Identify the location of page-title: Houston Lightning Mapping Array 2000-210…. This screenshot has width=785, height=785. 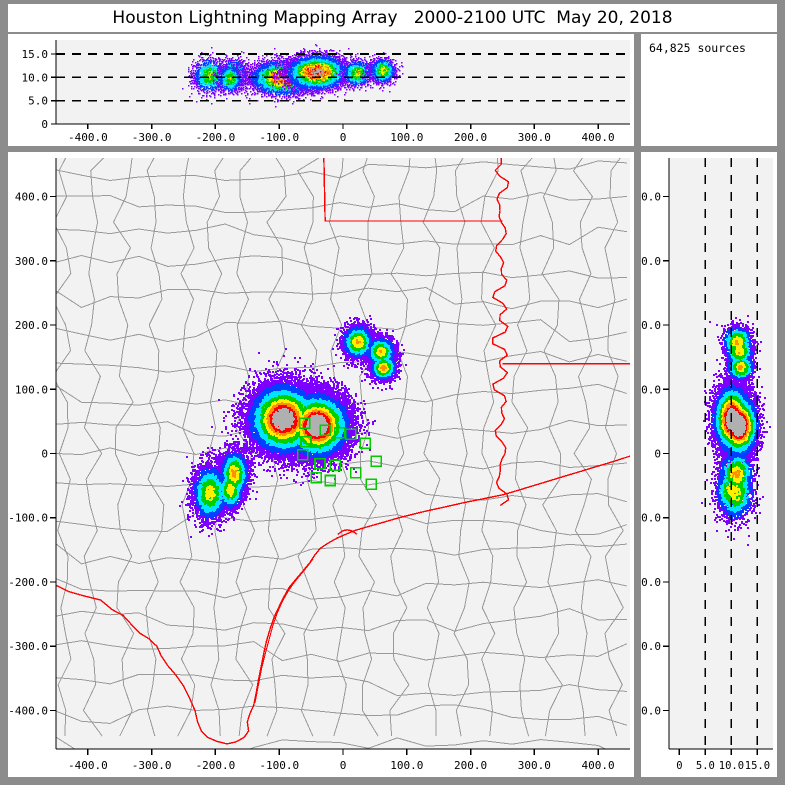
(392, 18).